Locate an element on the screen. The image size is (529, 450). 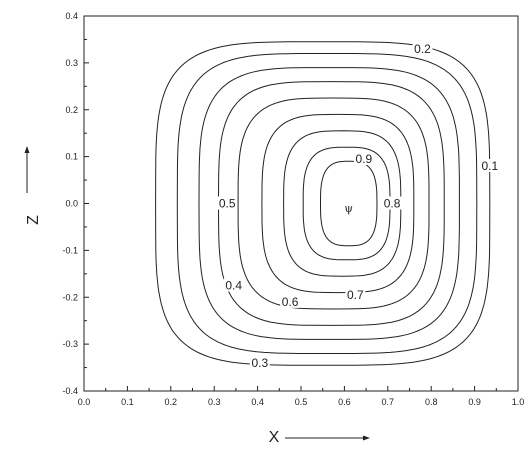
x-tick-label: 0.2 is located at coordinates (171, 402).